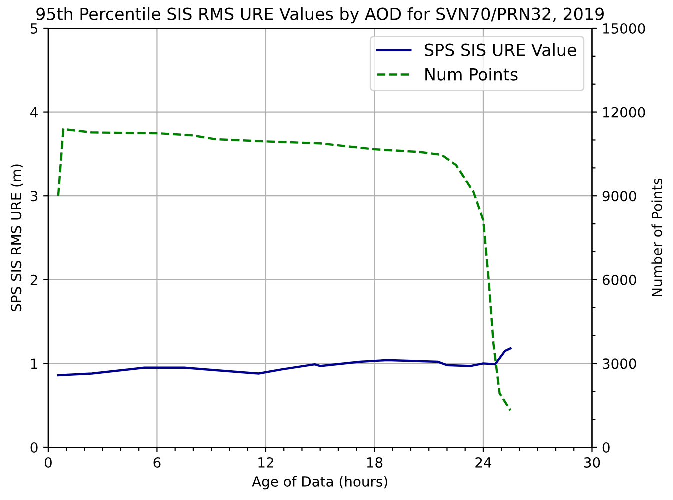 This screenshot has width=673, height=500. I want to click on chart-title: 95th Percentile SIS RMS URE Values by AOD for SVN70/PRN32, 2019, so click(320, 16).